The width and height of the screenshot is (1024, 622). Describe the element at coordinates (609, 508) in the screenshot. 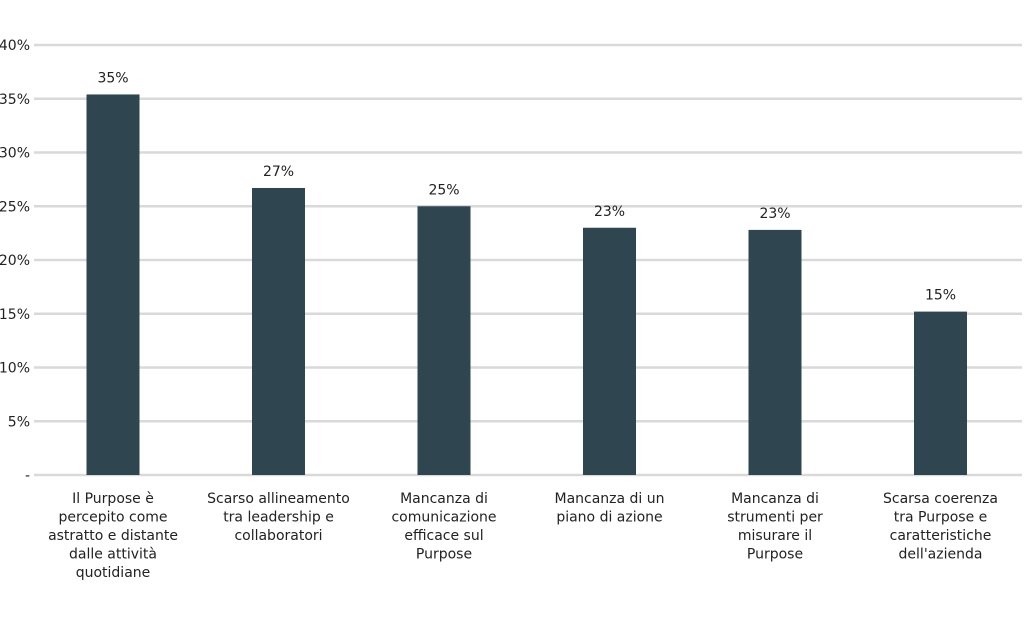

I see `category-label: Mancanza di un piano di azione` at that location.